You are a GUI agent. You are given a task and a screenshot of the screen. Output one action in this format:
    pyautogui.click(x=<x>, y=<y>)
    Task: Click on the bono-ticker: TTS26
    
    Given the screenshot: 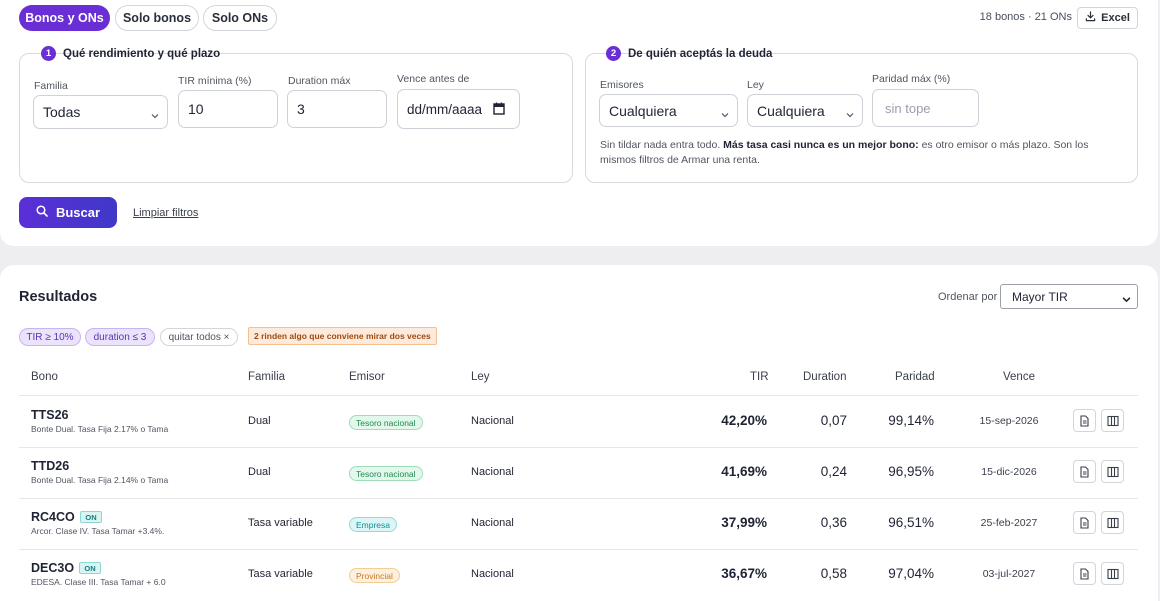 What is the action you would take?
    pyautogui.click(x=50, y=415)
    